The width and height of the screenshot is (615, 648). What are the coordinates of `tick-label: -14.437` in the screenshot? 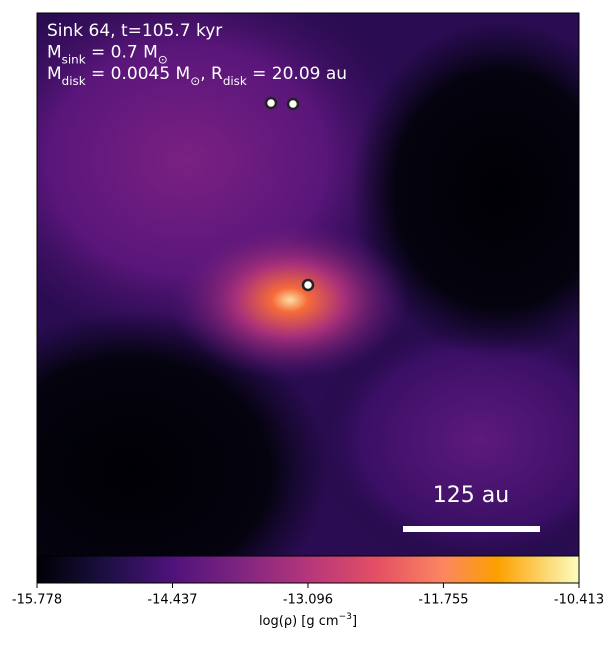 It's located at (172, 600).